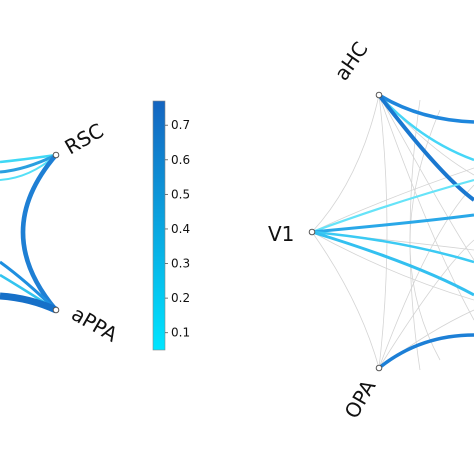 The height and width of the screenshot is (474, 474). Describe the element at coordinates (312, 232) in the screenshot. I see `node-v1` at that location.